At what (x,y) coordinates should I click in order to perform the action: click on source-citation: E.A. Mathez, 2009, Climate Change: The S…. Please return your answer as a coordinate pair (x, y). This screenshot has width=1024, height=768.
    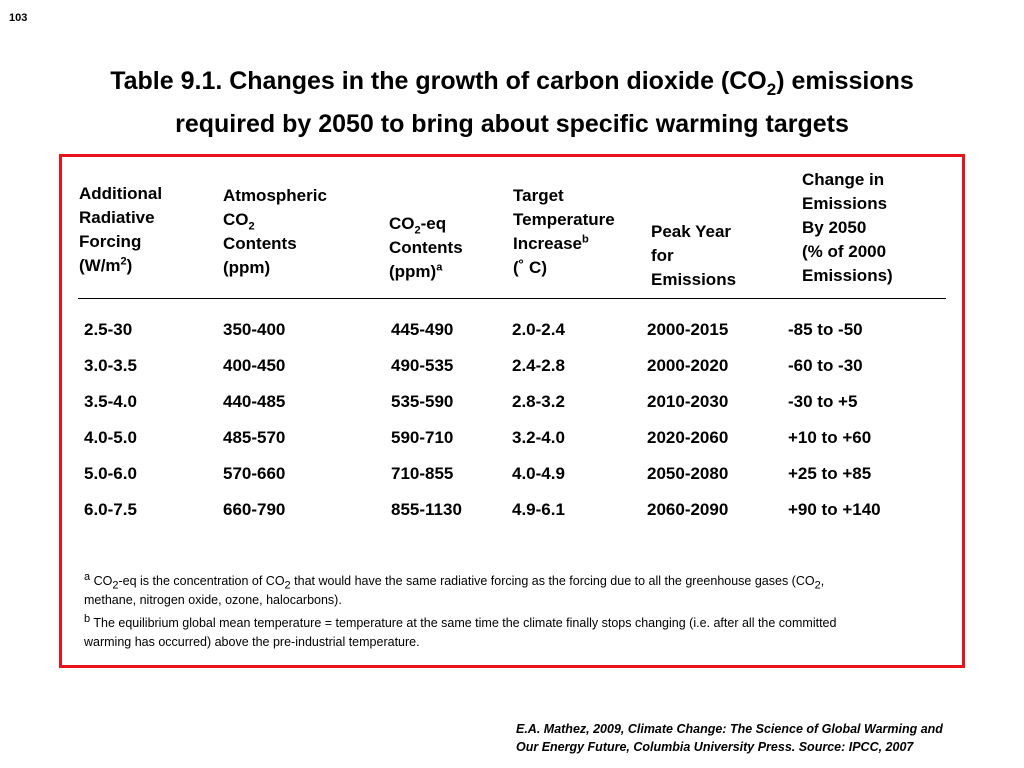
    Looking at the image, I should click on (729, 738).